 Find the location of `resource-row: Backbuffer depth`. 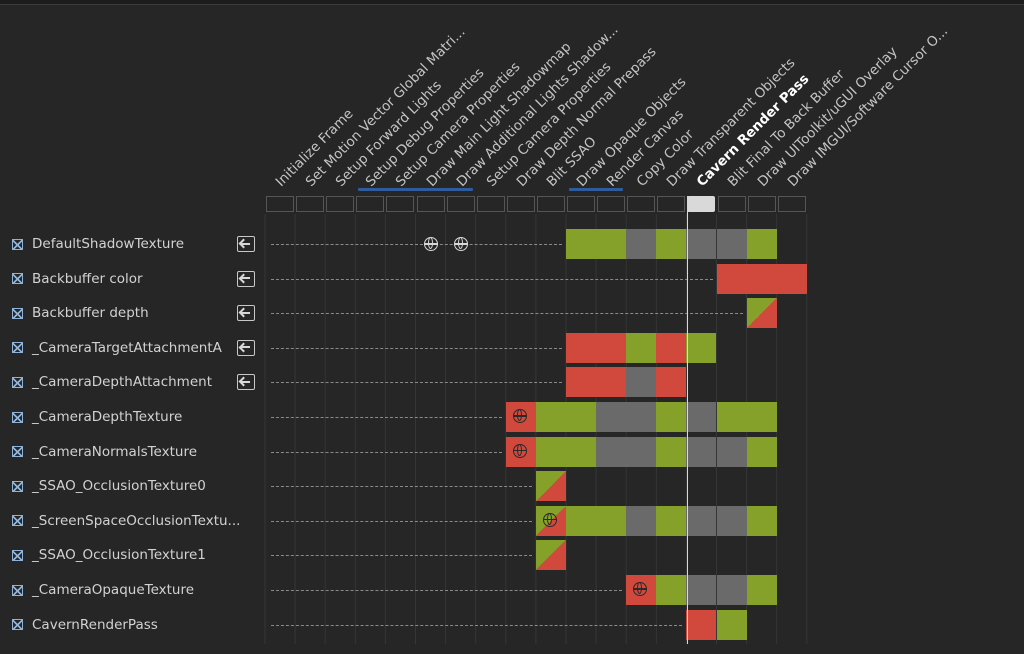

resource-row: Backbuffer depth is located at coordinates (80, 313).